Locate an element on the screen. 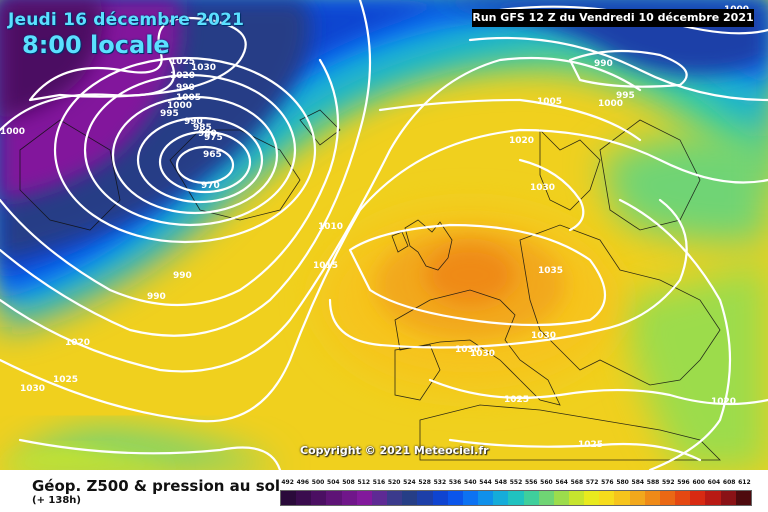  pressure-label: 970 is located at coordinates (210, 186).